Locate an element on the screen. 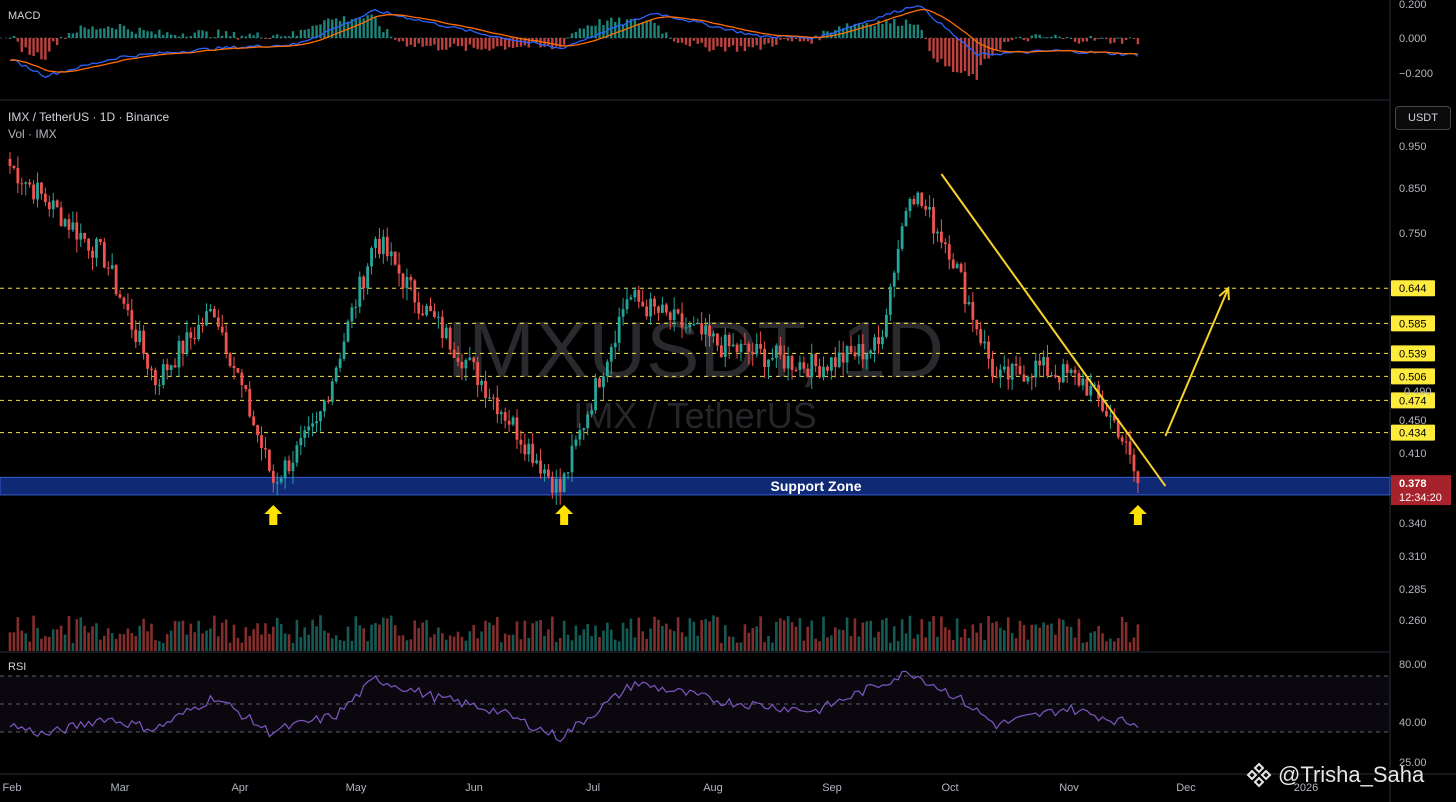  countdown-value: 12:34:20 is located at coordinates (1420, 498).